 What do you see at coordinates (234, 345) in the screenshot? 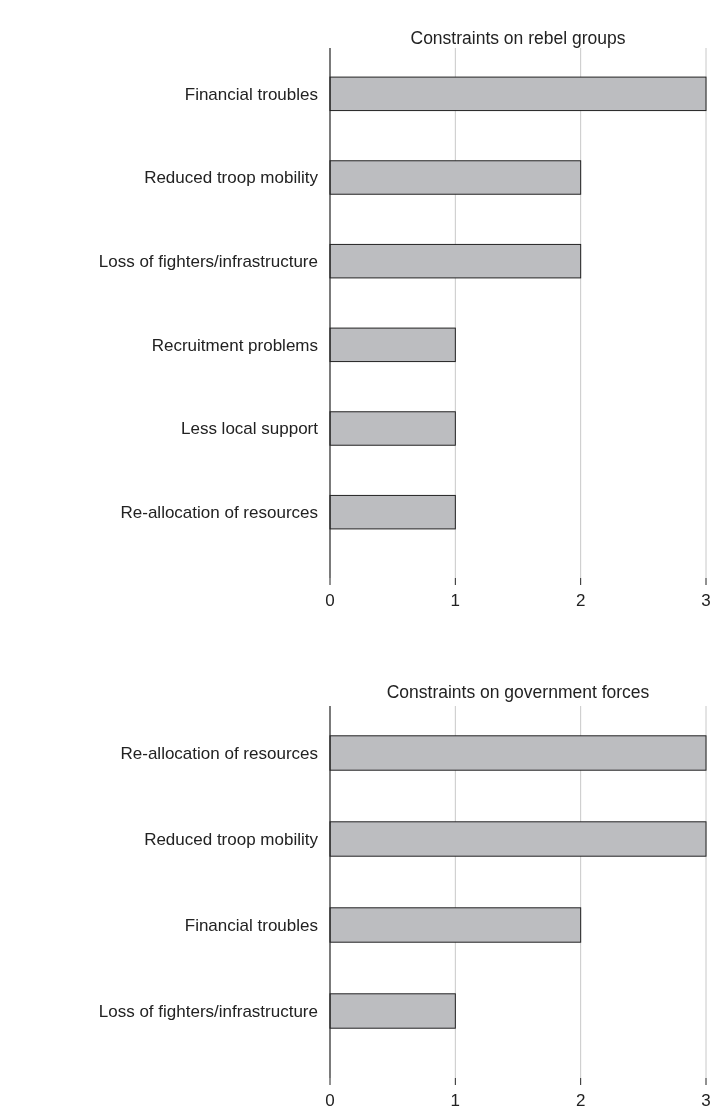
I see `y-tick-label: Recruitment problems` at bounding box center [234, 345].